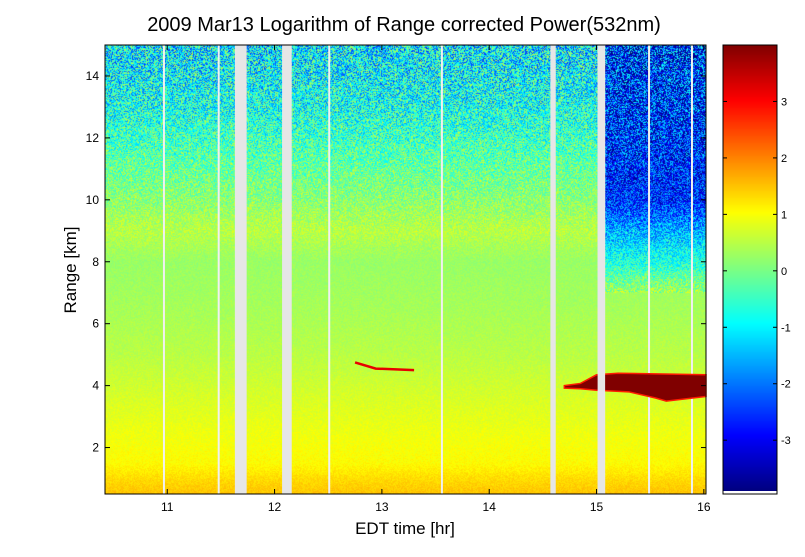 This screenshot has height=557, width=805. Describe the element at coordinates (784, 159) in the screenshot. I see `colorbar-tick-label: 2` at that location.